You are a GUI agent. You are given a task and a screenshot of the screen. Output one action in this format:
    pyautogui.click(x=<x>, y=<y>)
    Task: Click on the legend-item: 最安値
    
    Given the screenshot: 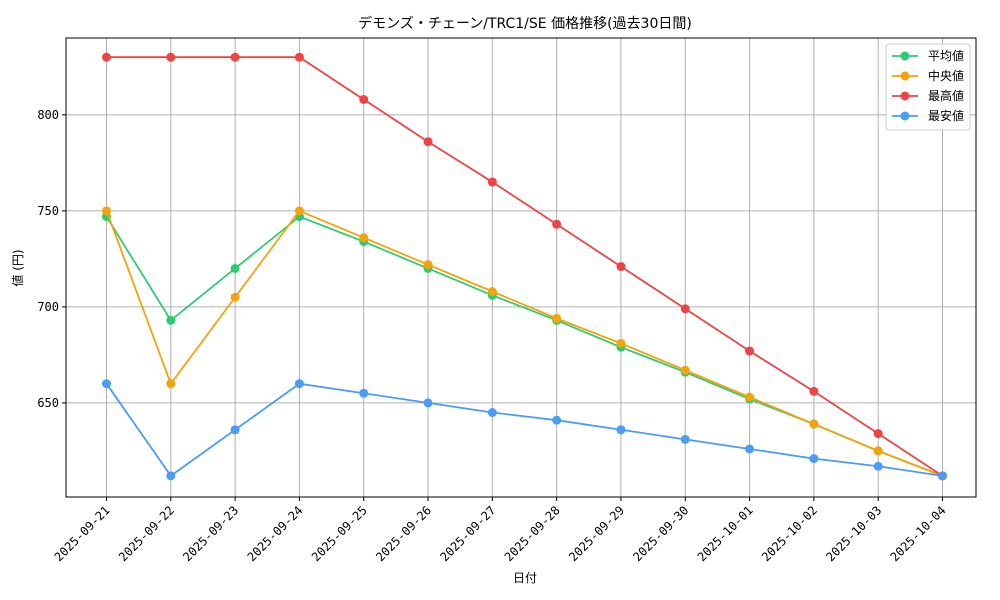 What is the action you would take?
    pyautogui.click(x=928, y=115)
    